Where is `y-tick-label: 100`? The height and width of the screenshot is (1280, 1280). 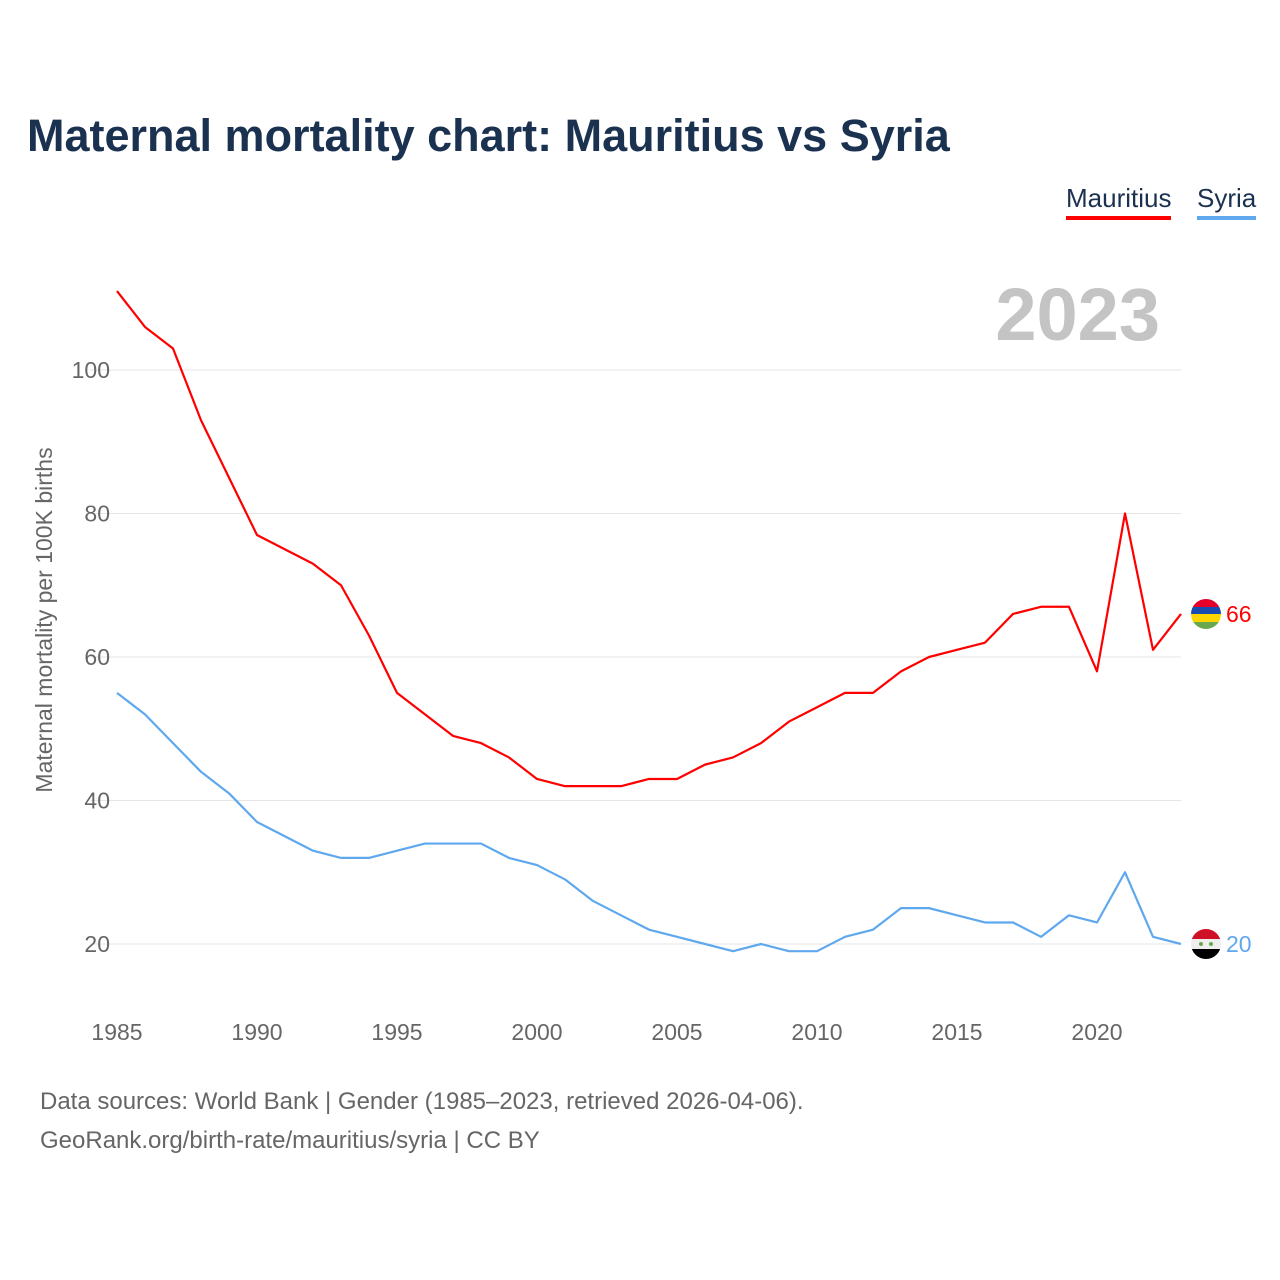
y-tick-label: 100 is located at coordinates (91, 370).